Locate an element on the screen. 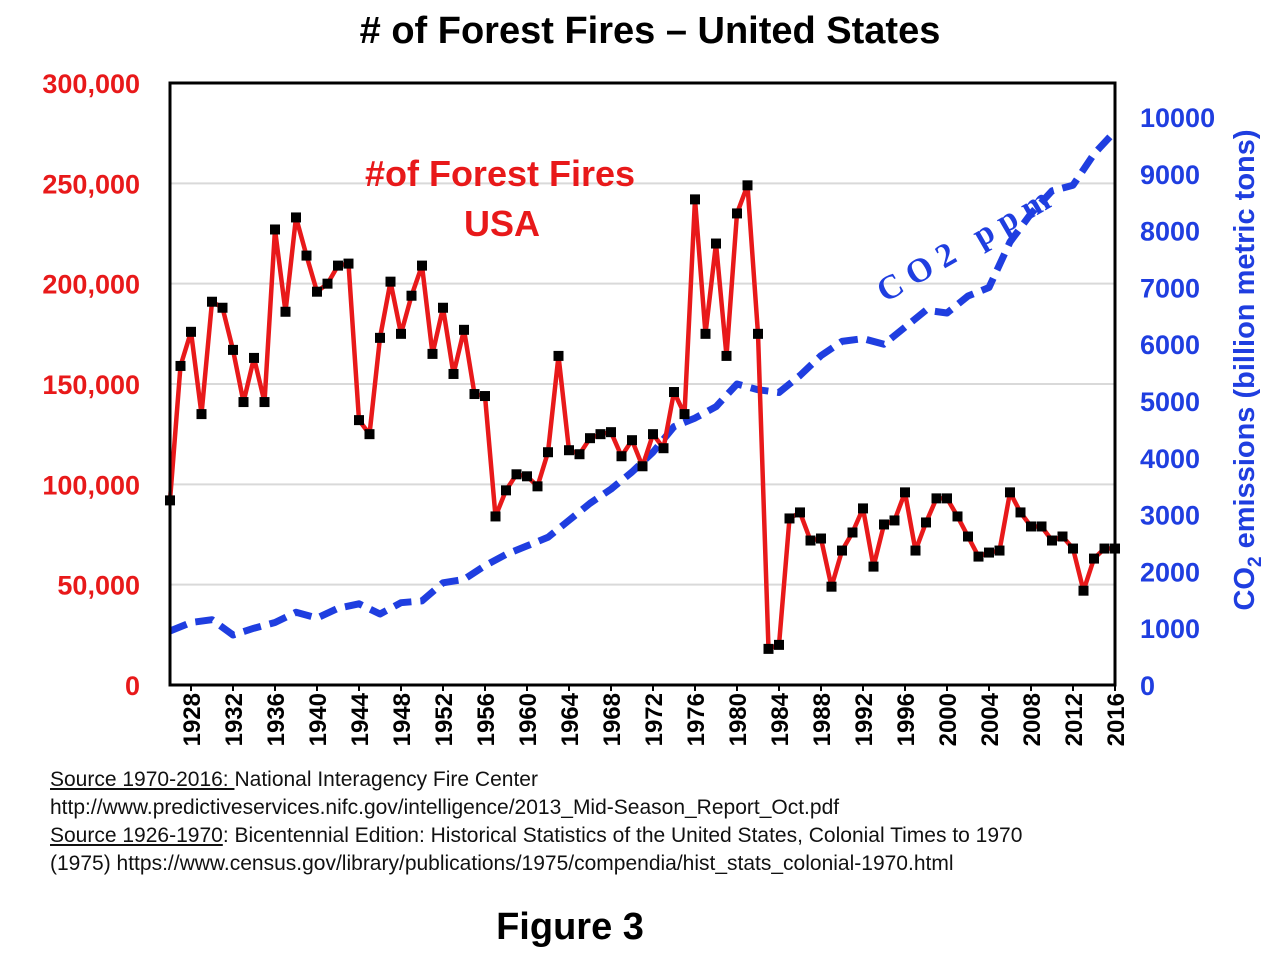 Image resolution: width=1280 pixels, height=960 pixels. co2-annotation: C O 2 p p m is located at coordinates (964, 245).